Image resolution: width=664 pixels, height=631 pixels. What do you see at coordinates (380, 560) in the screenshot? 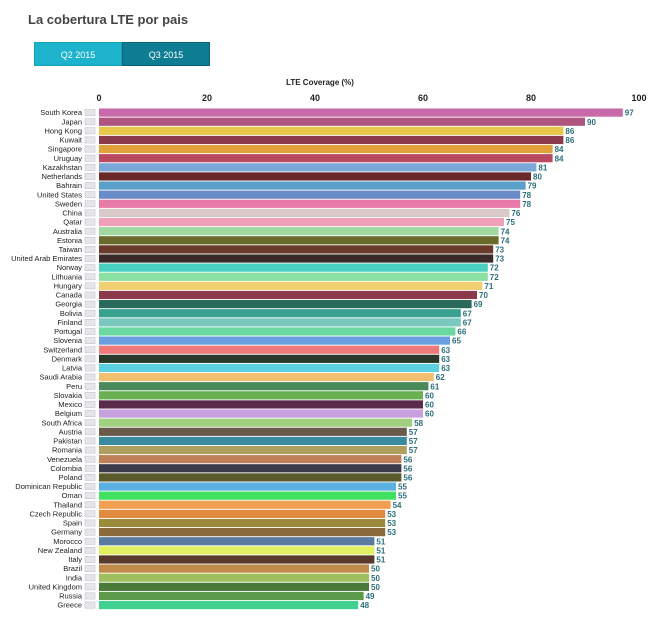
I see `data-label: 51` at bounding box center [380, 560].